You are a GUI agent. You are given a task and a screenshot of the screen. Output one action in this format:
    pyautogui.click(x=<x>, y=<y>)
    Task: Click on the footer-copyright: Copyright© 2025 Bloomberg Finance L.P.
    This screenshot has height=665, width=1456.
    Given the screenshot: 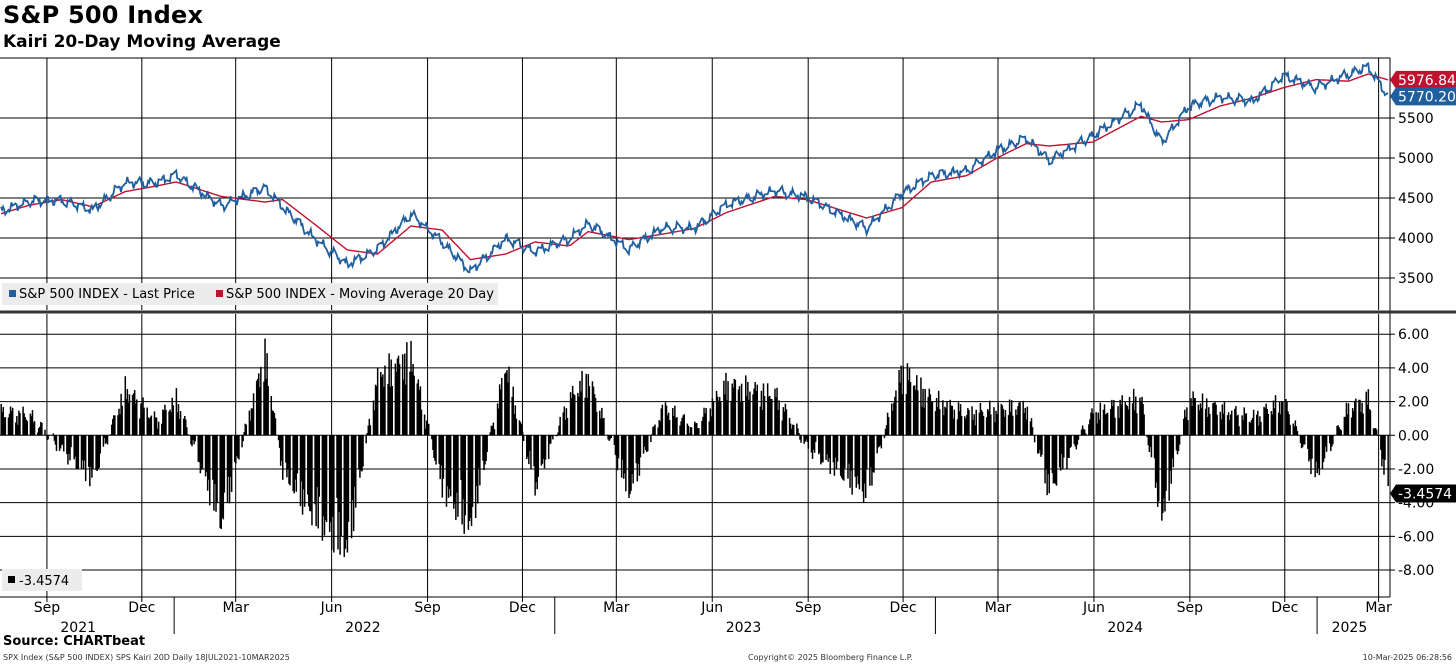 What is the action you would take?
    pyautogui.click(x=830, y=657)
    